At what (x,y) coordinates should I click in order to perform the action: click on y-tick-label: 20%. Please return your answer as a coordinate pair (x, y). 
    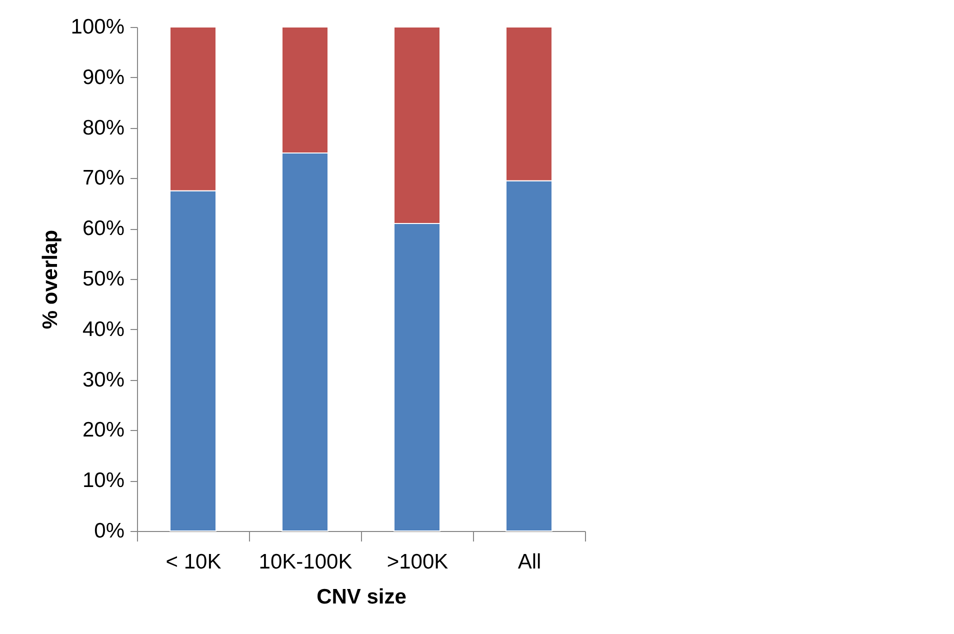
    Looking at the image, I should click on (103, 430).